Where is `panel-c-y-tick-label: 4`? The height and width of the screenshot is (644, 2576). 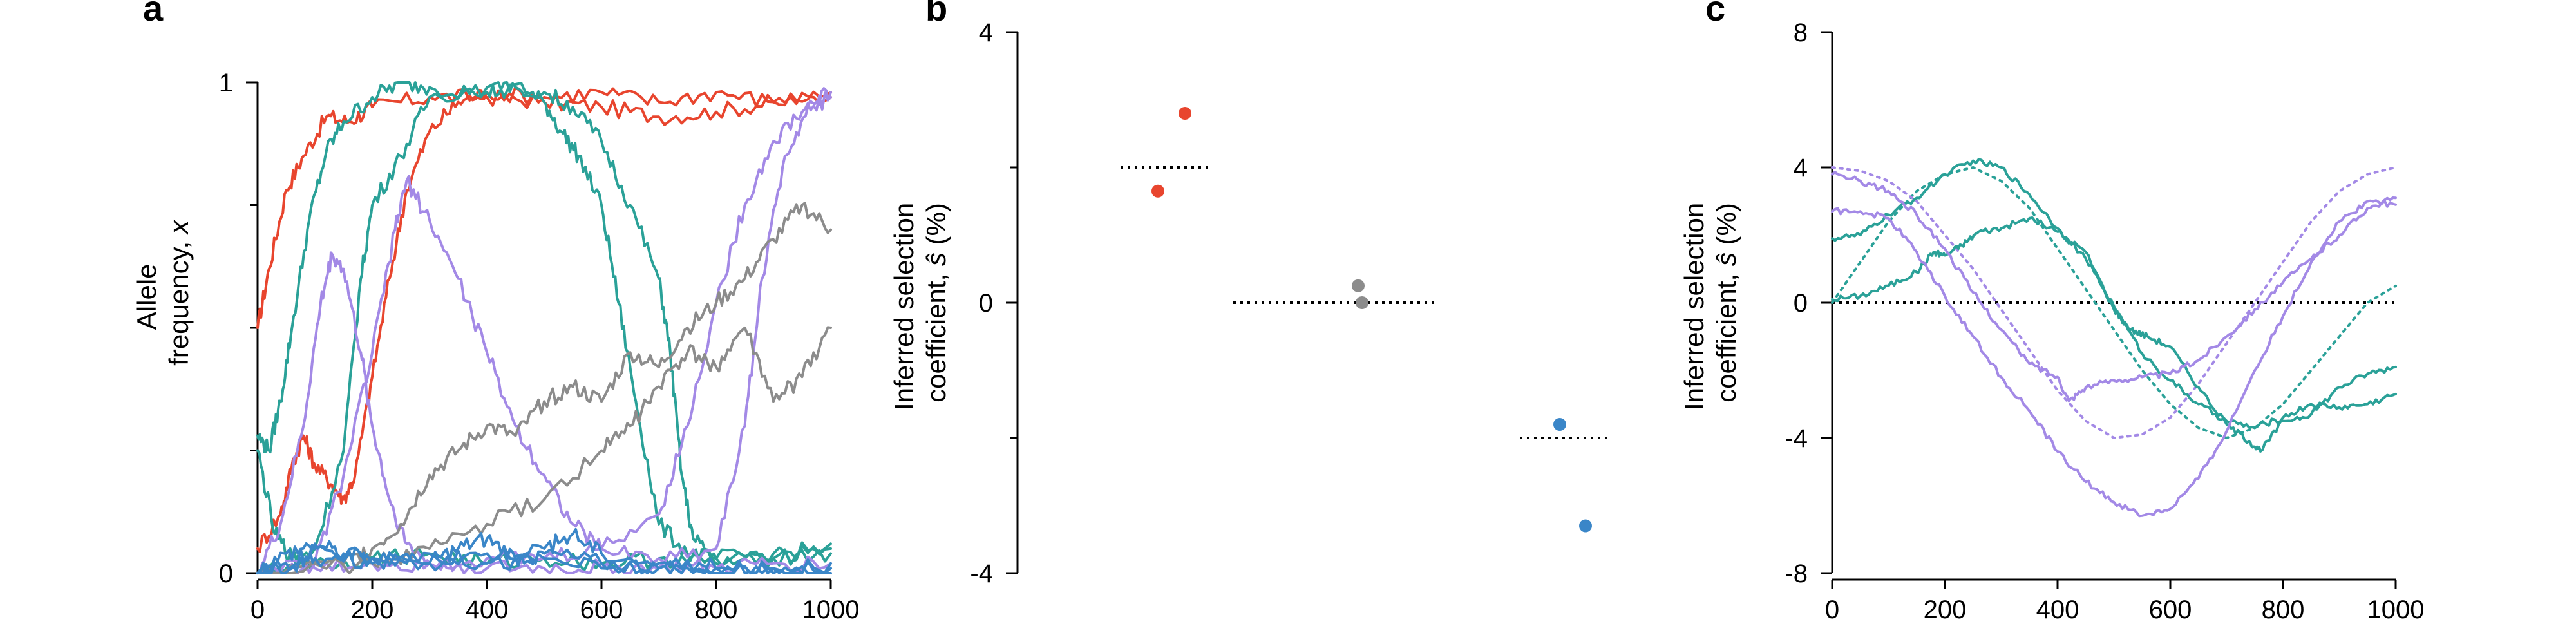 panel-c-y-tick-label: 4 is located at coordinates (1801, 168).